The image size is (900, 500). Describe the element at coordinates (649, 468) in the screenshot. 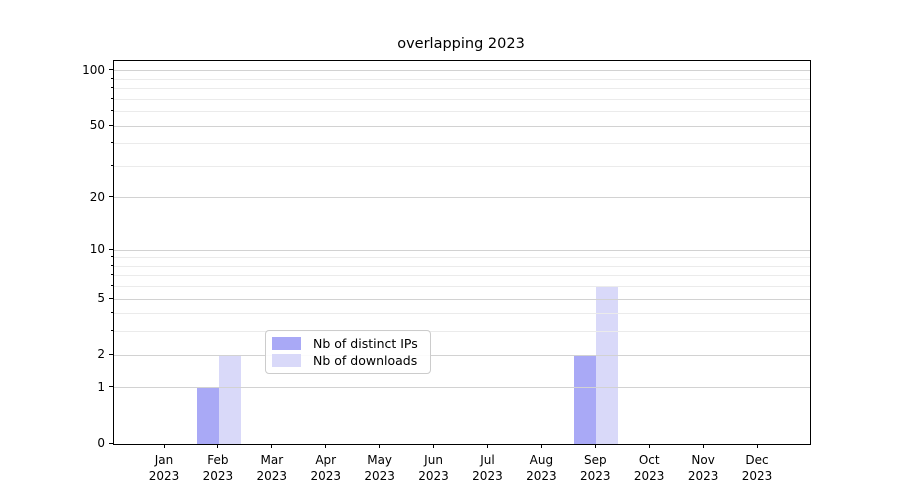

I see `x-tick-label: Oct 2023` at that location.